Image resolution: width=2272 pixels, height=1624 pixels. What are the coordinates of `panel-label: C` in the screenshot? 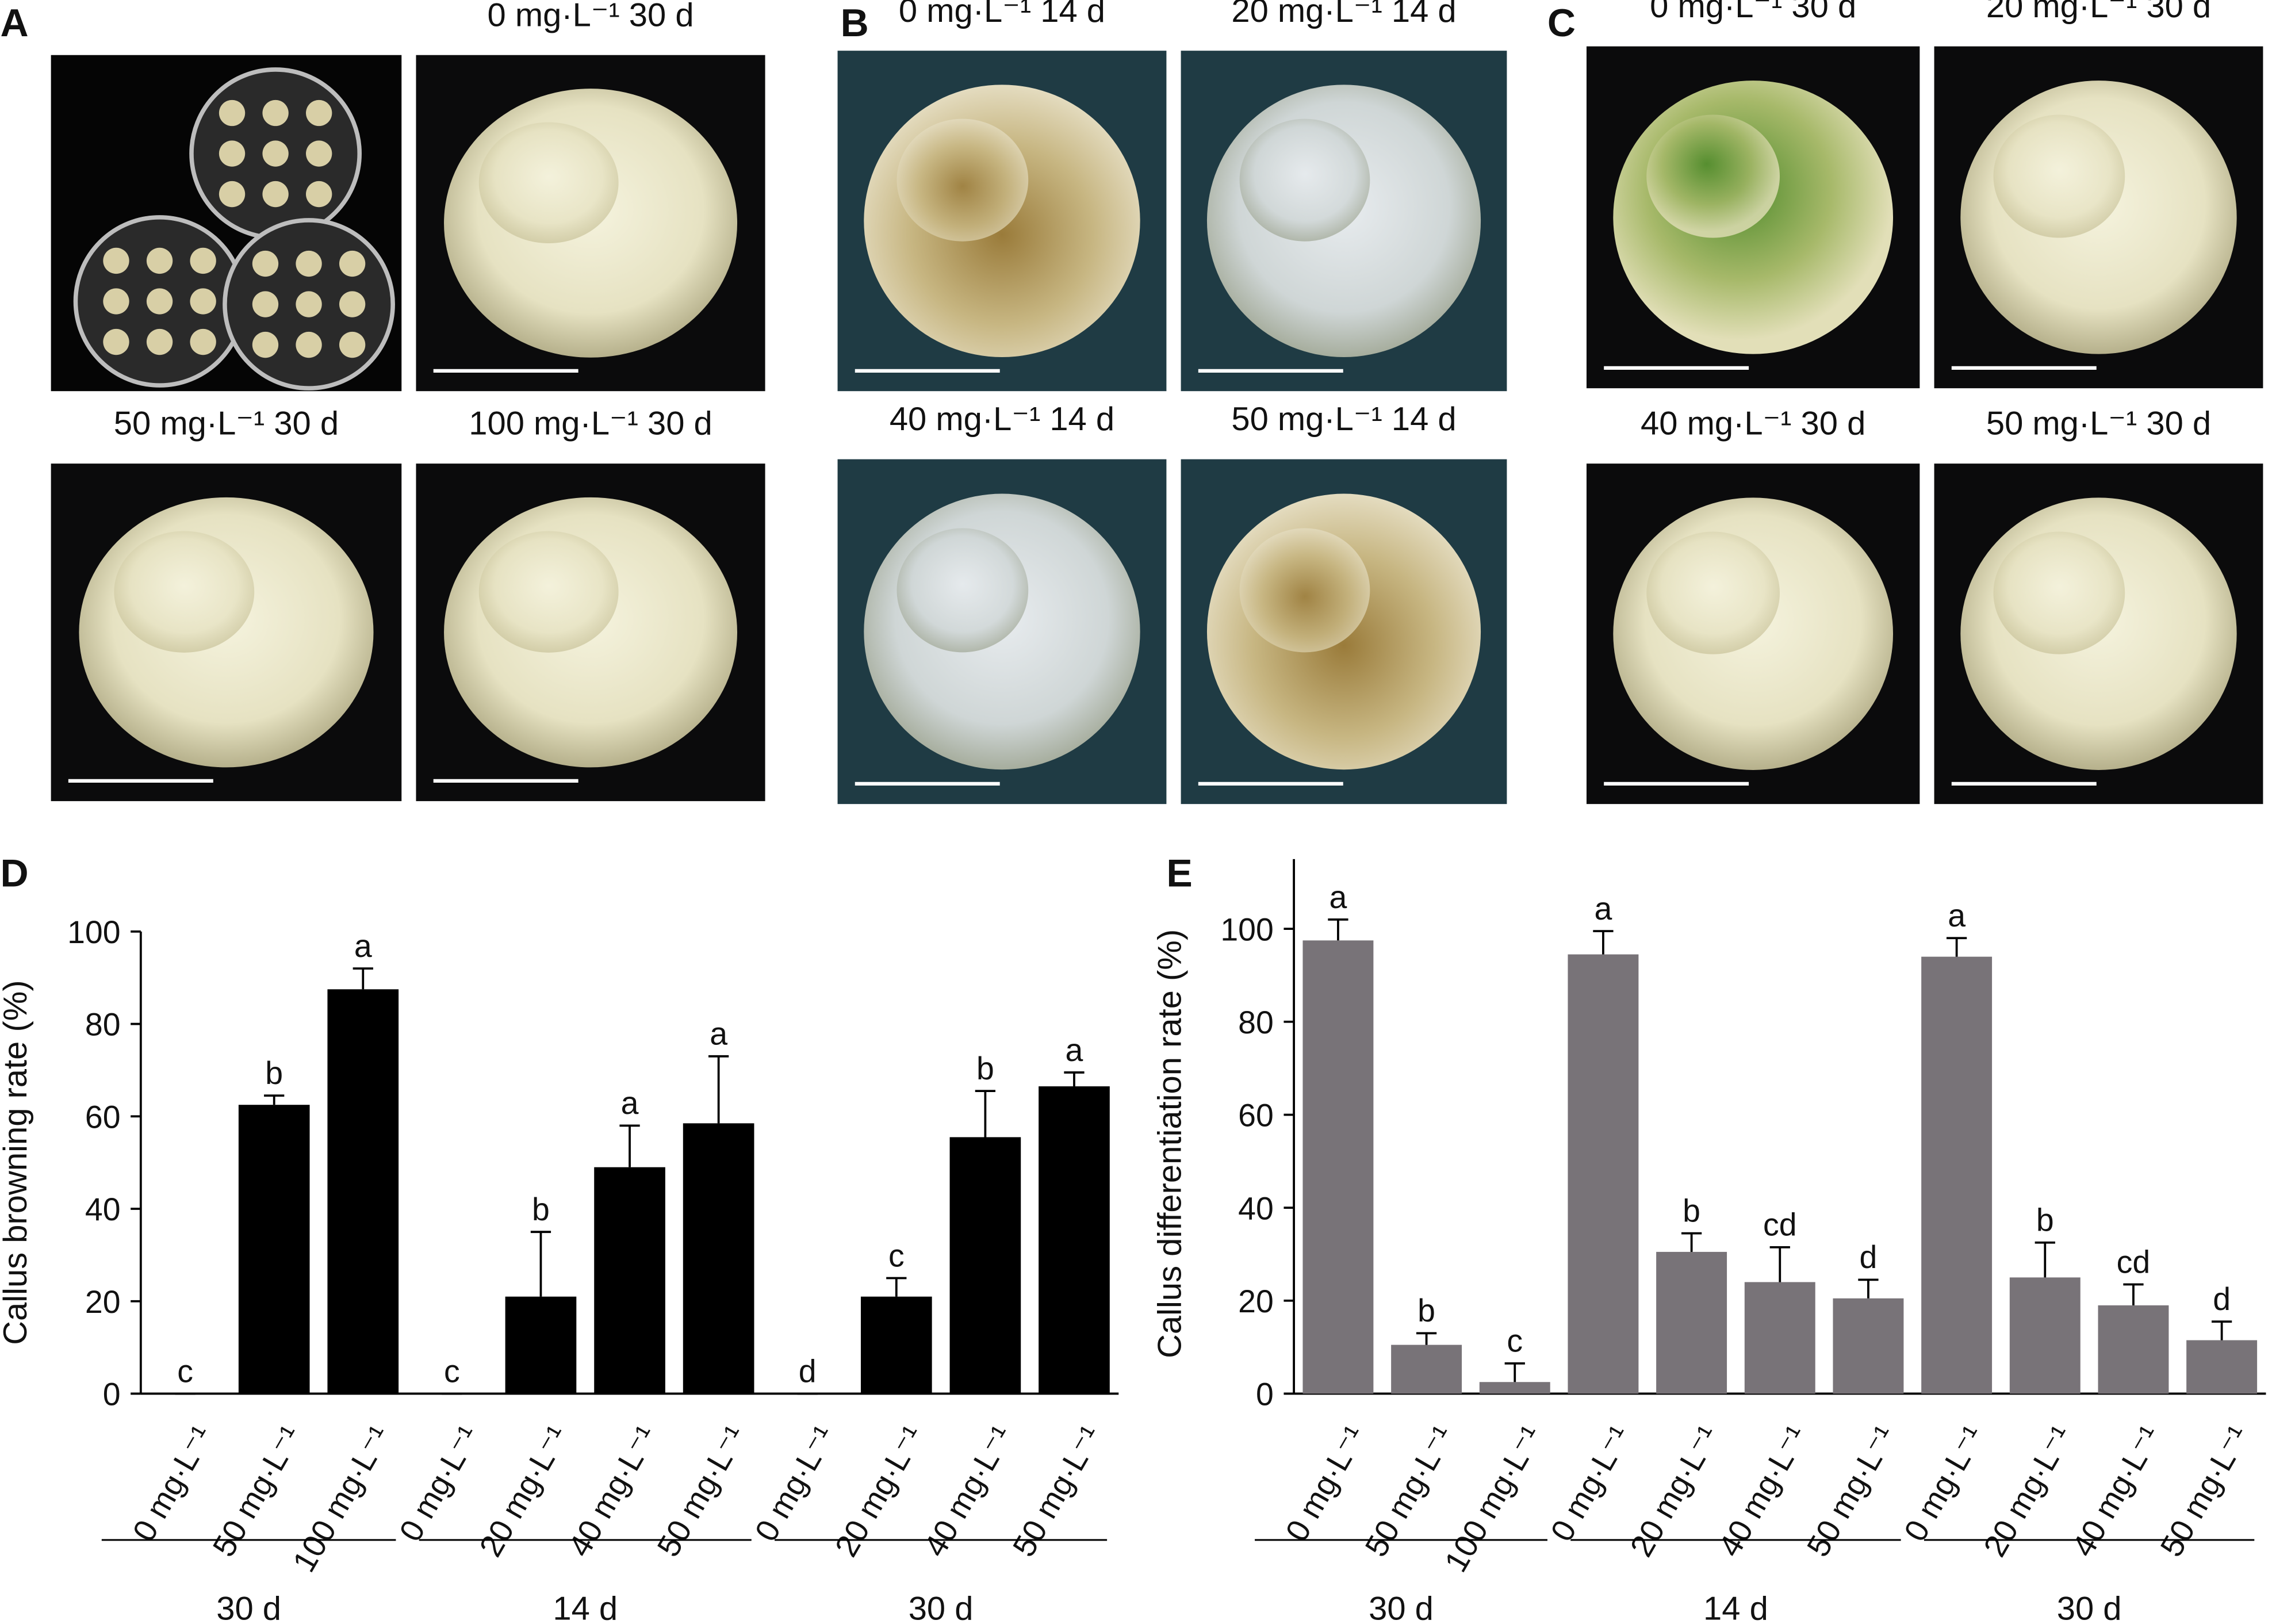 It's located at (1562, 23).